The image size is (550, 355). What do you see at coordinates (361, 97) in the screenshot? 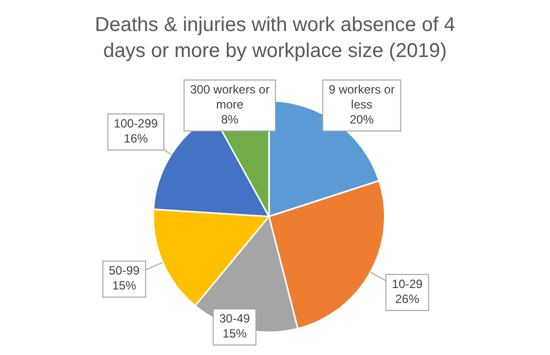
I see `slice-label: 9 workers or less` at bounding box center [361, 97].